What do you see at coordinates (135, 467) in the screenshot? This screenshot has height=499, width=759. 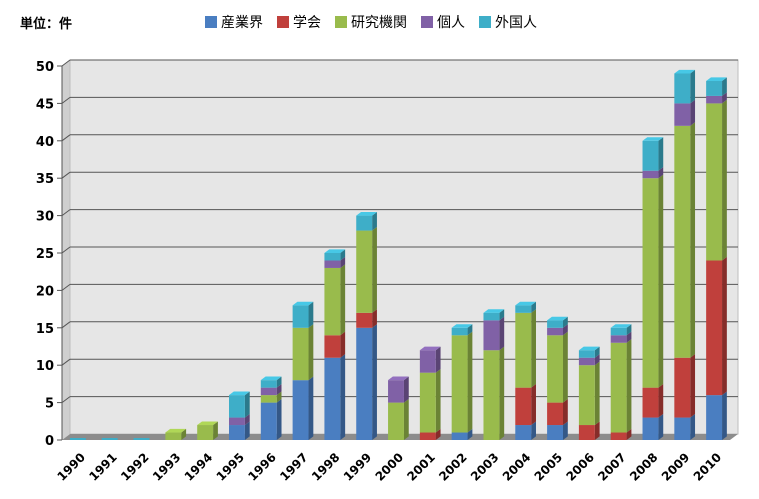 I see `x-tick-label: 1992` at bounding box center [135, 467].